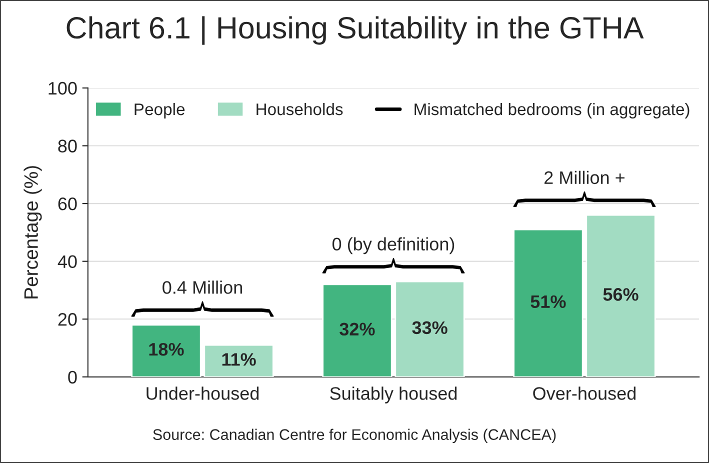 Image resolution: width=709 pixels, height=463 pixels. What do you see at coordinates (299, 109) in the screenshot?
I see `legend-label: Households` at bounding box center [299, 109].